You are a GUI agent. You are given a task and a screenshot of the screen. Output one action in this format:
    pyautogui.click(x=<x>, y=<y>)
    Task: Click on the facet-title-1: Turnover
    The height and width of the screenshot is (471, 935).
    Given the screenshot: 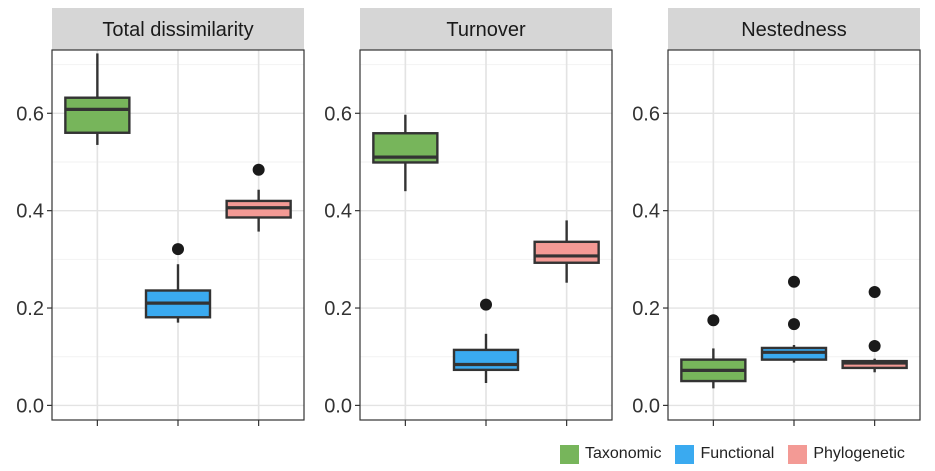 What is the action you would take?
    pyautogui.click(x=486, y=30)
    